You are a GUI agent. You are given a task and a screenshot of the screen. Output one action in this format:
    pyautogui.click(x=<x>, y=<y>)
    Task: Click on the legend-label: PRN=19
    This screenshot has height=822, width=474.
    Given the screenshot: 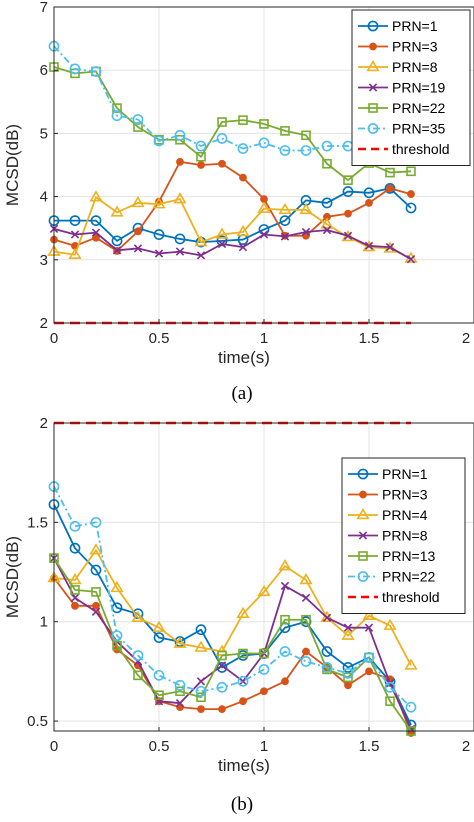 What is the action you would take?
    pyautogui.click(x=419, y=88)
    